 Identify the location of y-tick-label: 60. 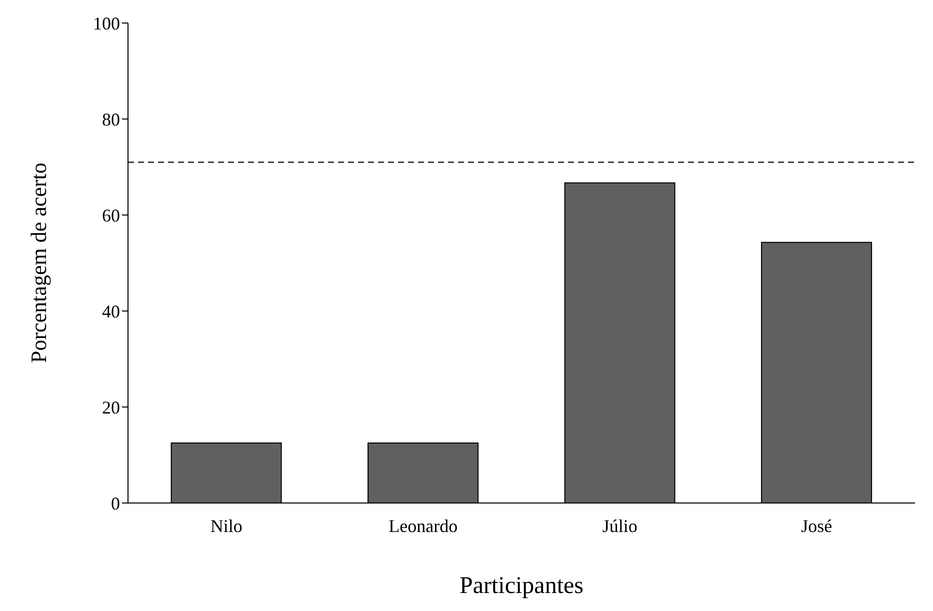
(111, 215).